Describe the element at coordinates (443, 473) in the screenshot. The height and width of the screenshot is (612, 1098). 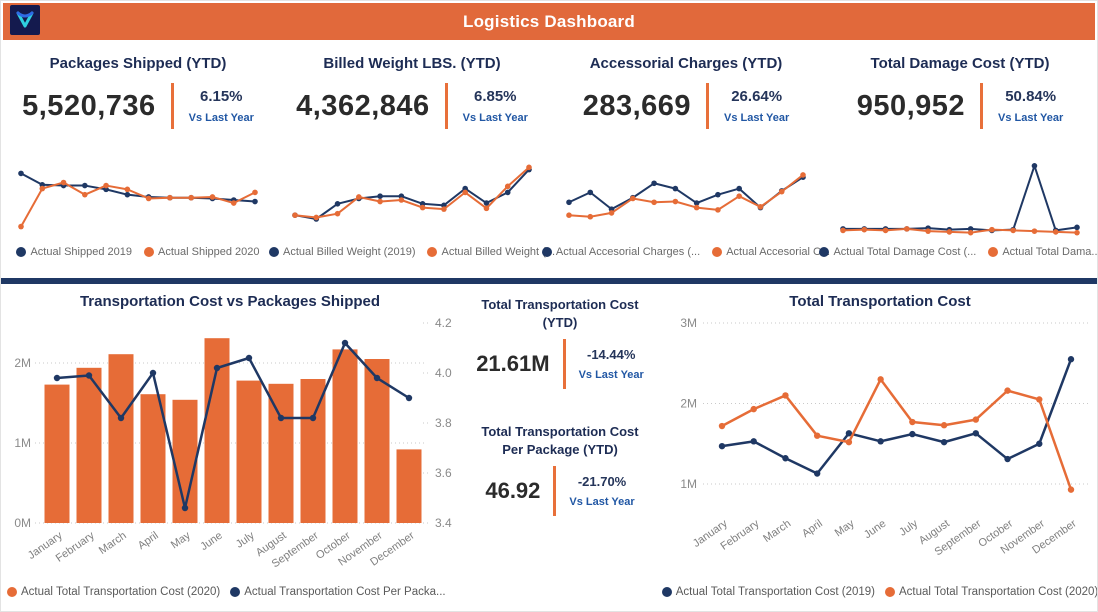
I see `svg-text: 3.6` at that location.